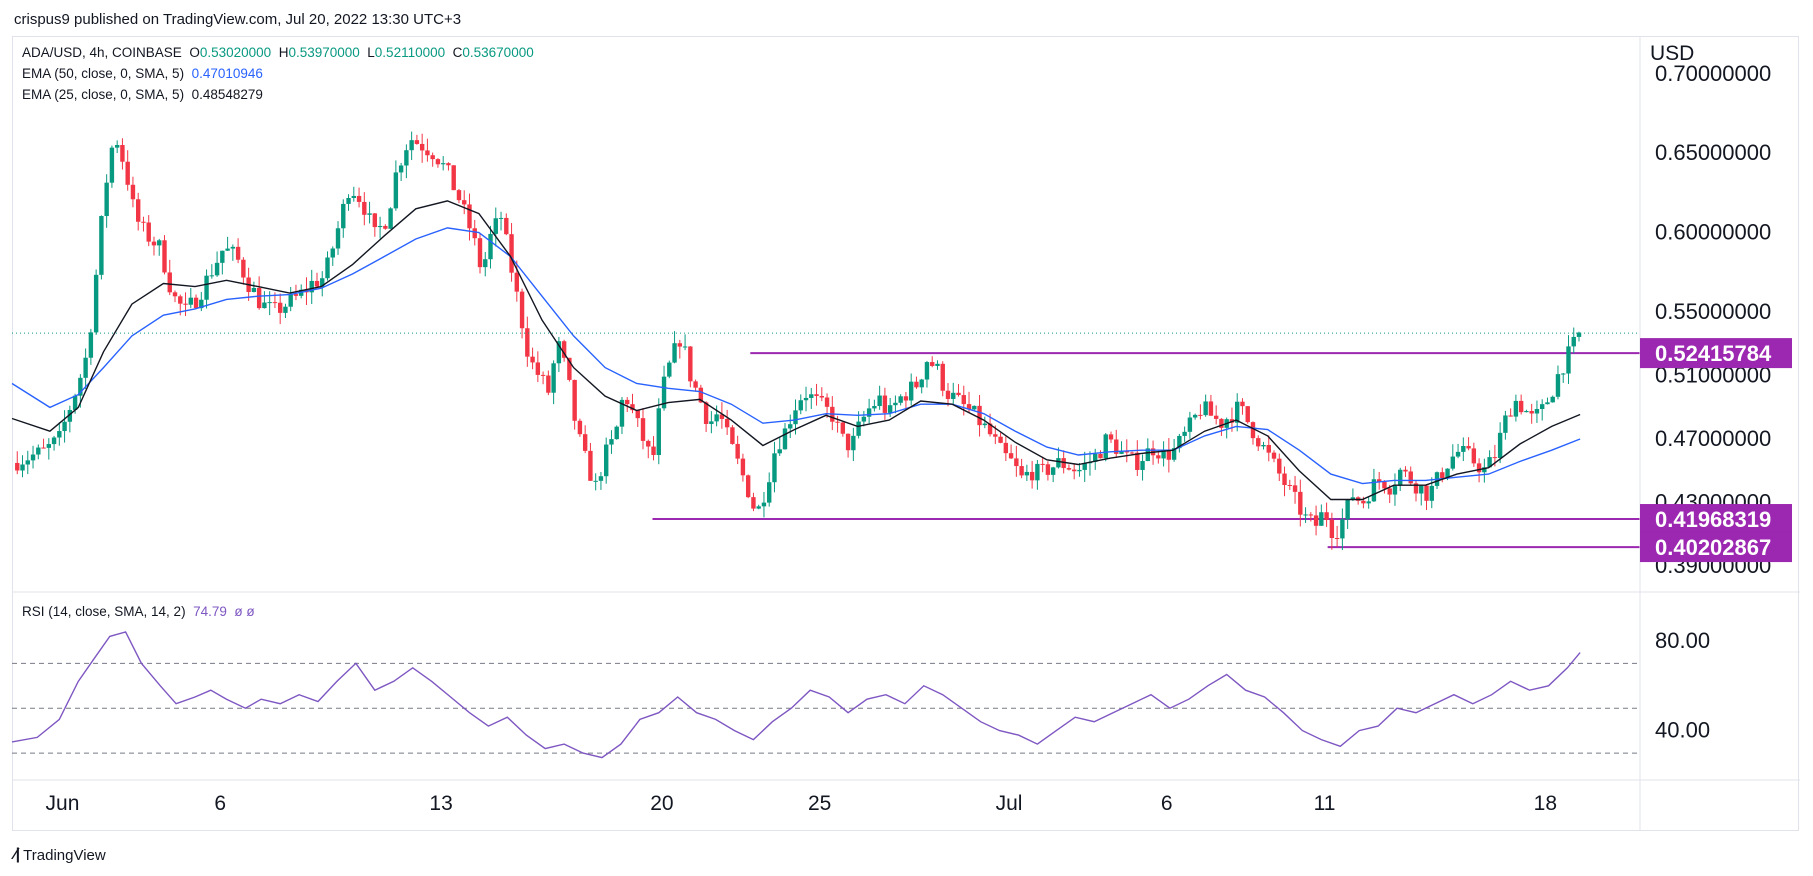 The height and width of the screenshot is (876, 1813). What do you see at coordinates (1167, 803) in the screenshot?
I see `time-tick-label: 6` at bounding box center [1167, 803].